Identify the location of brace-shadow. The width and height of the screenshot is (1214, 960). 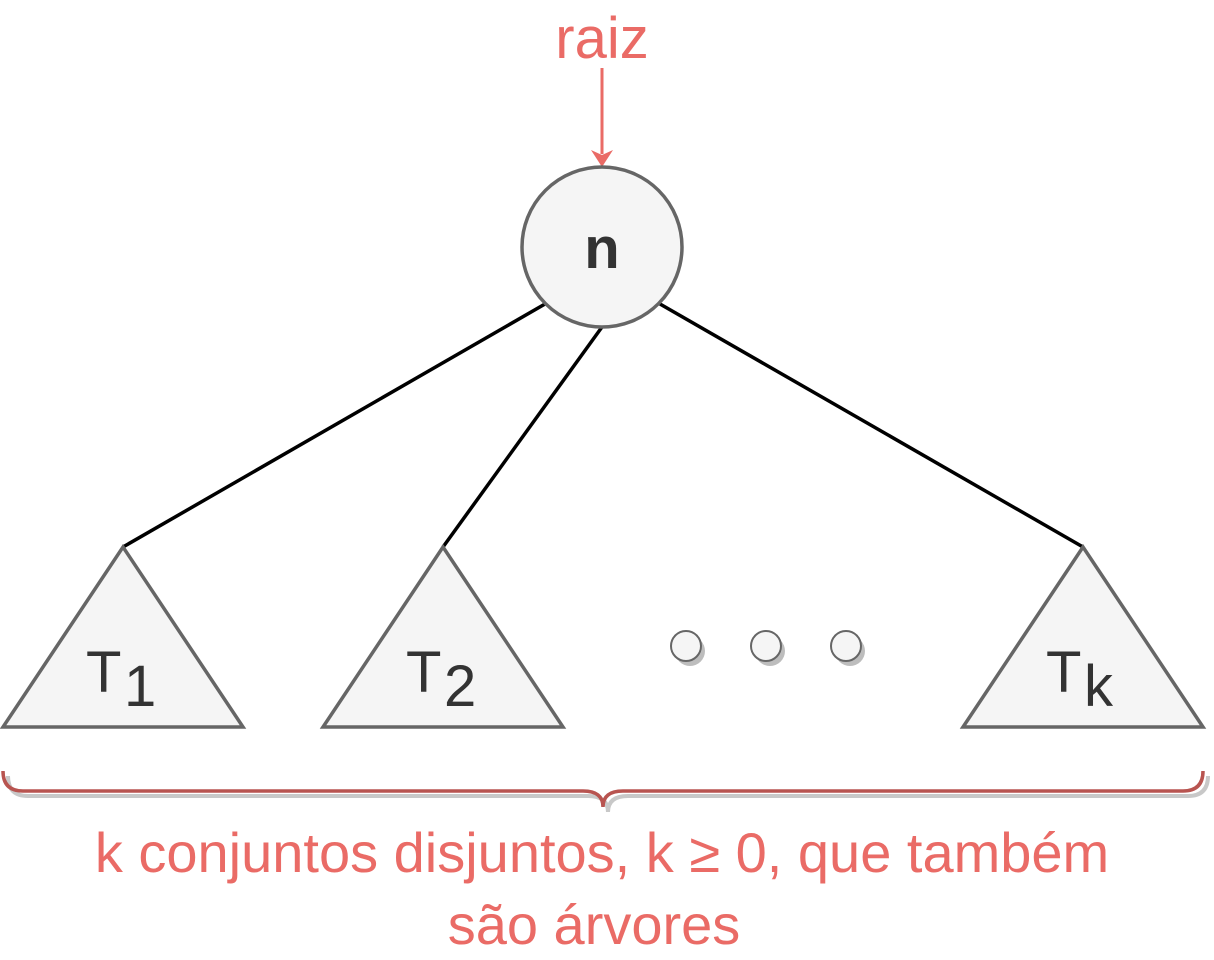
(608, 794).